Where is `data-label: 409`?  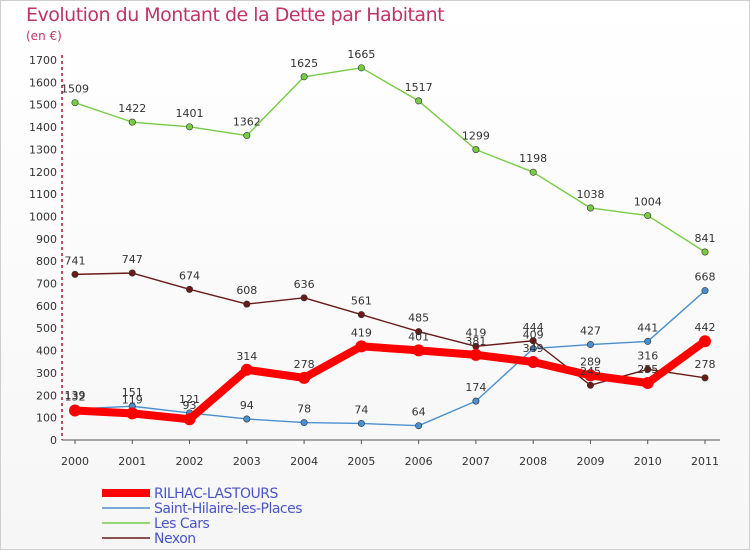
data-label: 409 is located at coordinates (533, 335).